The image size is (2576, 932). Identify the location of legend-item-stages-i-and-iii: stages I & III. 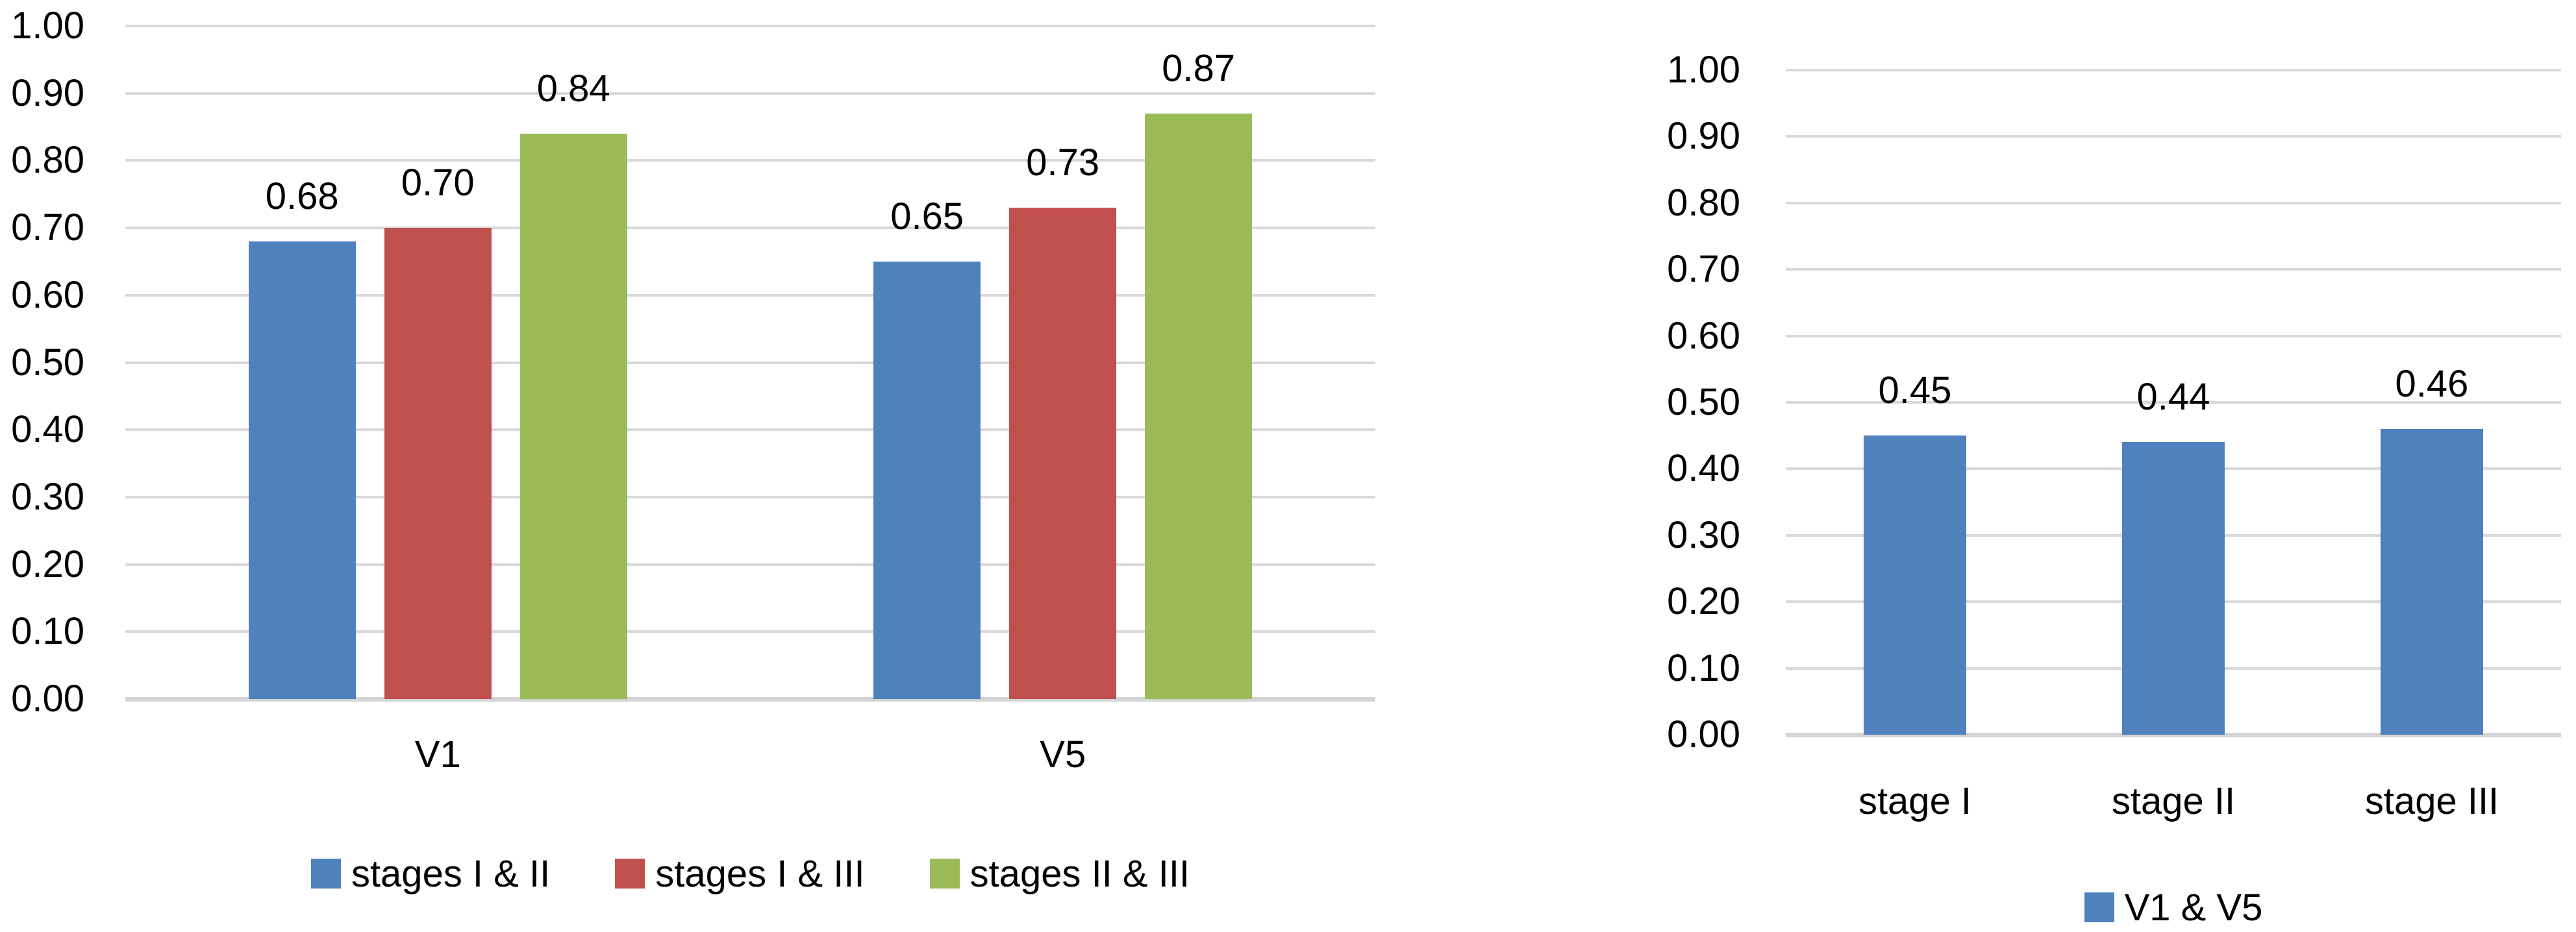
(740, 874).